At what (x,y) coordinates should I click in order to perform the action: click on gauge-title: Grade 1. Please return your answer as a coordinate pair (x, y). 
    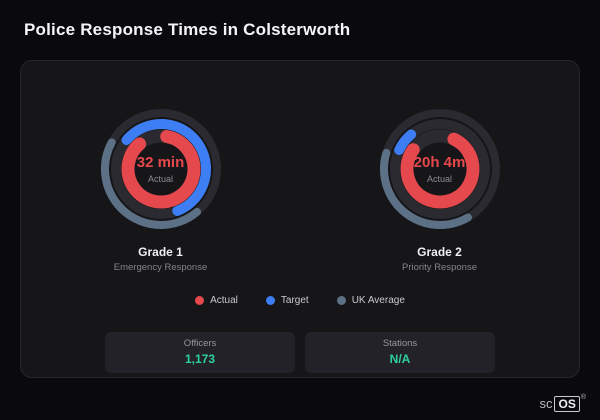
    Looking at the image, I should click on (160, 252).